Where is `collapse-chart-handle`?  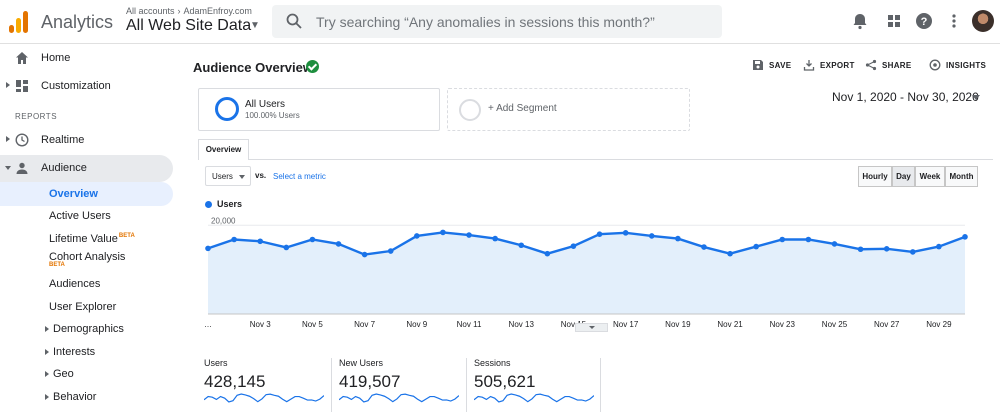
collapse-chart-handle is located at coordinates (591, 327).